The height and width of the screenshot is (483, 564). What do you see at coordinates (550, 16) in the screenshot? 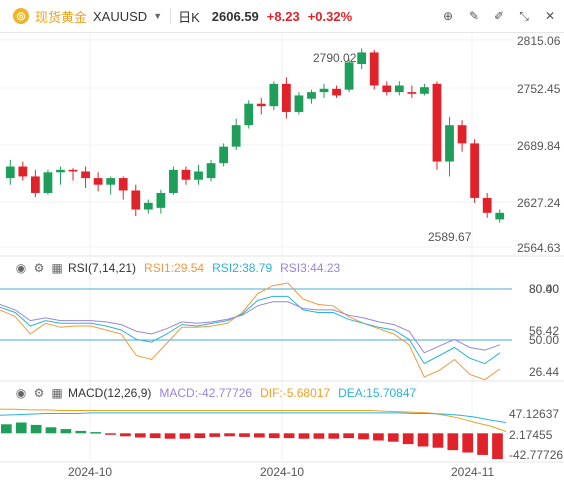
I see `close-icon: ✕` at bounding box center [550, 16].